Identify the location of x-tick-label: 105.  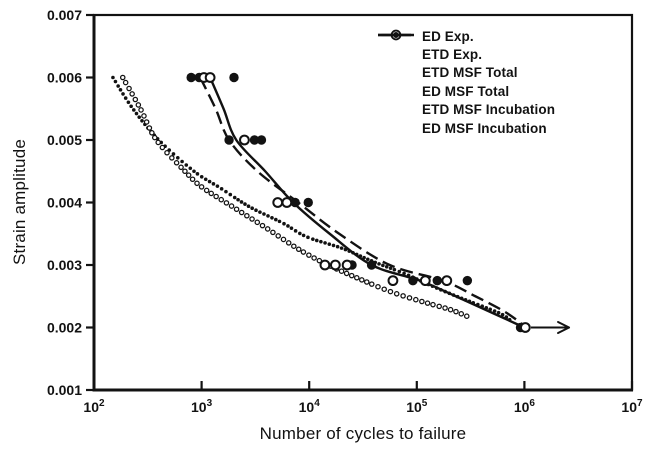
(417, 406).